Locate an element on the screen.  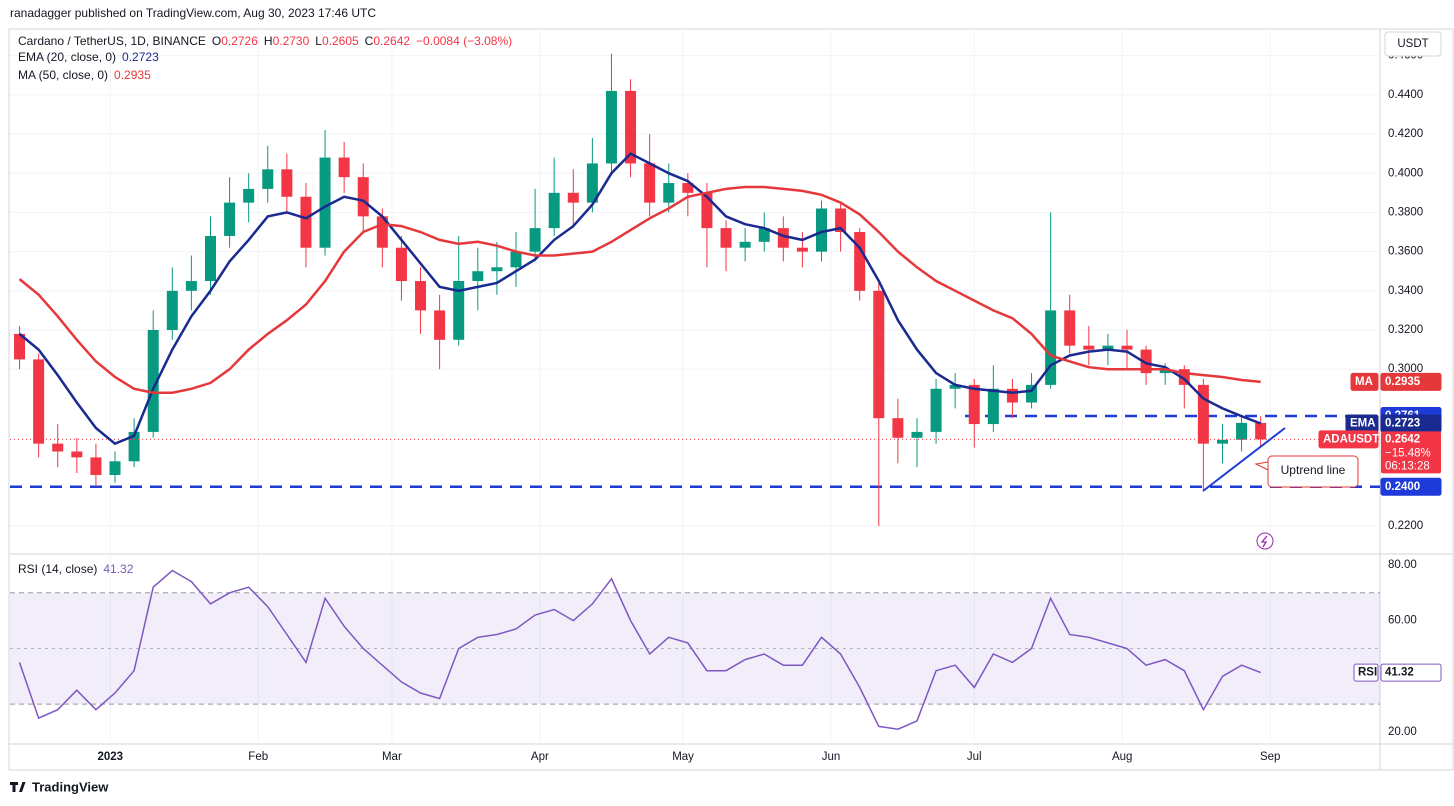
y-tick-label: 0.2200 is located at coordinates (1405, 526).